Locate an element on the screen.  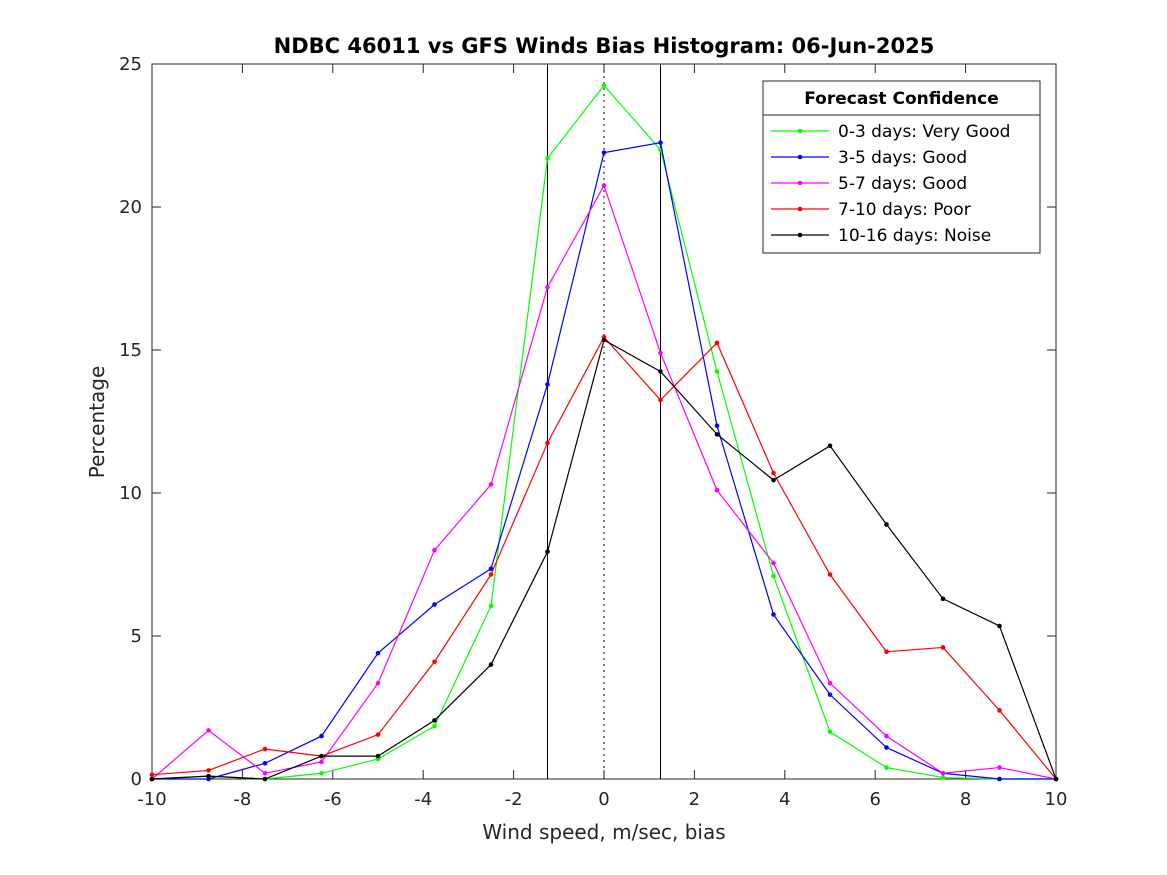
legend-entry-label: 7-10 days: Poor is located at coordinates (904, 210).